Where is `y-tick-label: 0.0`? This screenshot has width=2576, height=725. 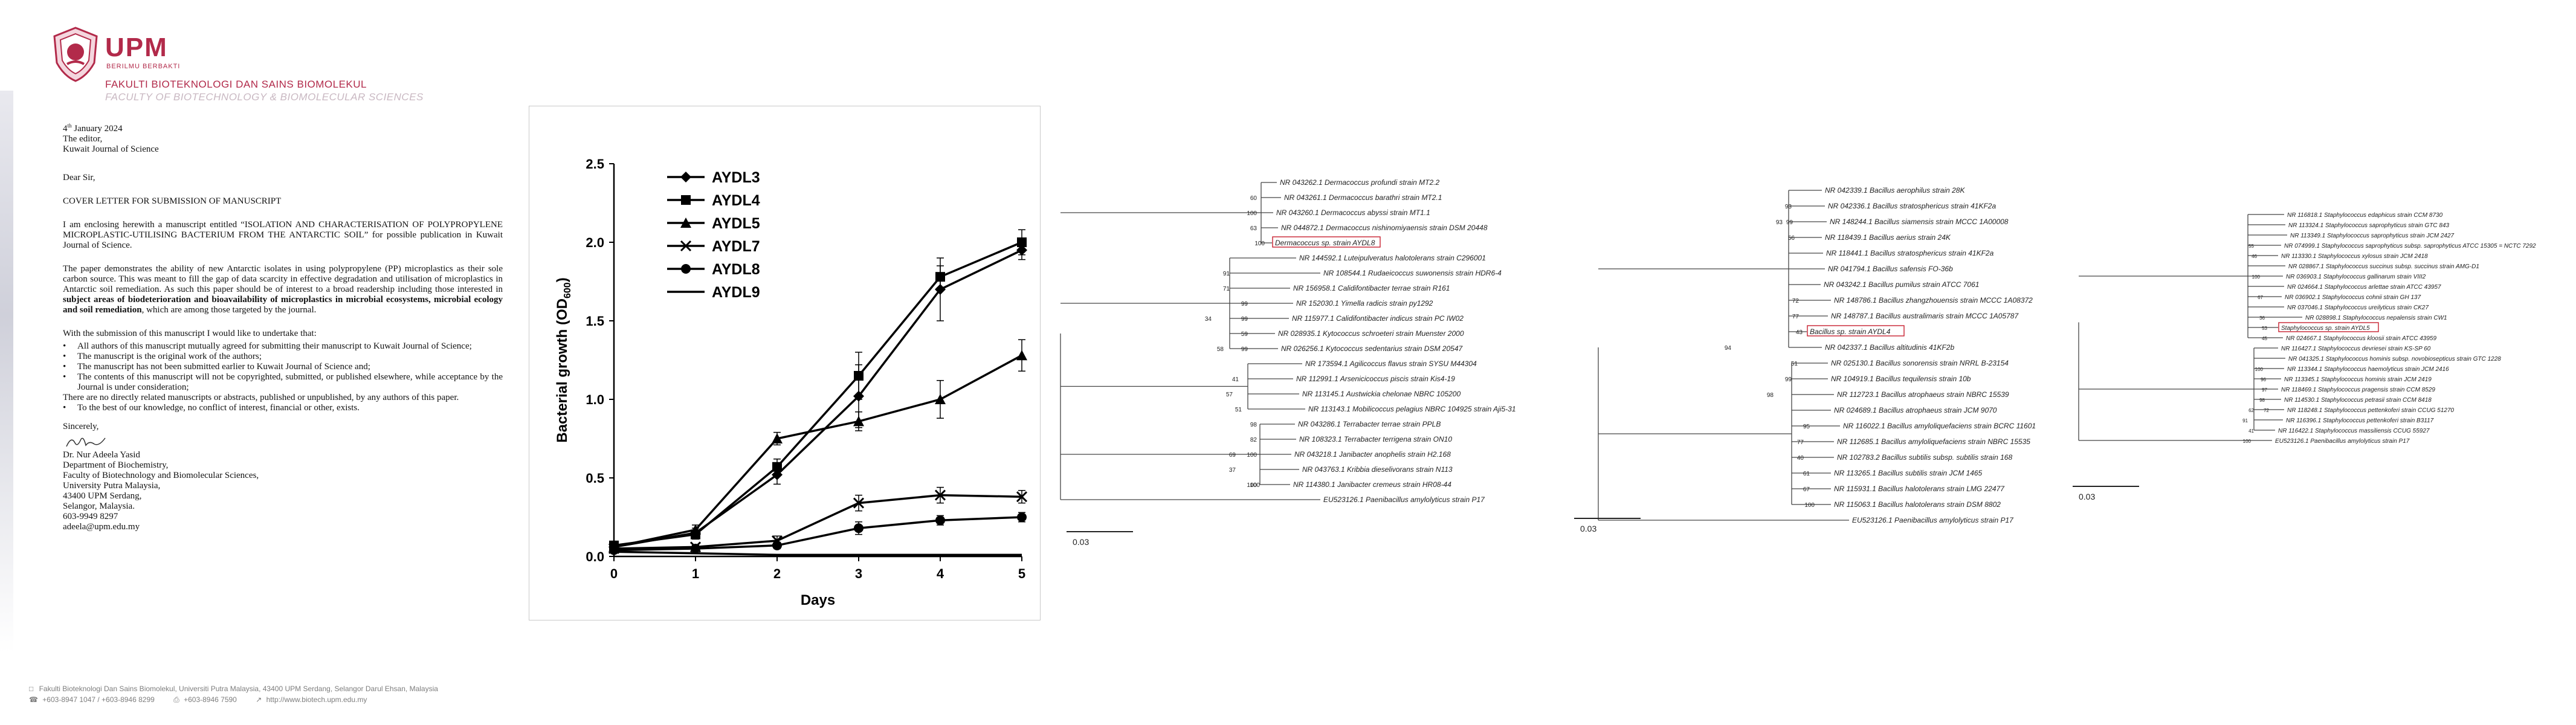 y-tick-label: 0.0 is located at coordinates (595, 556).